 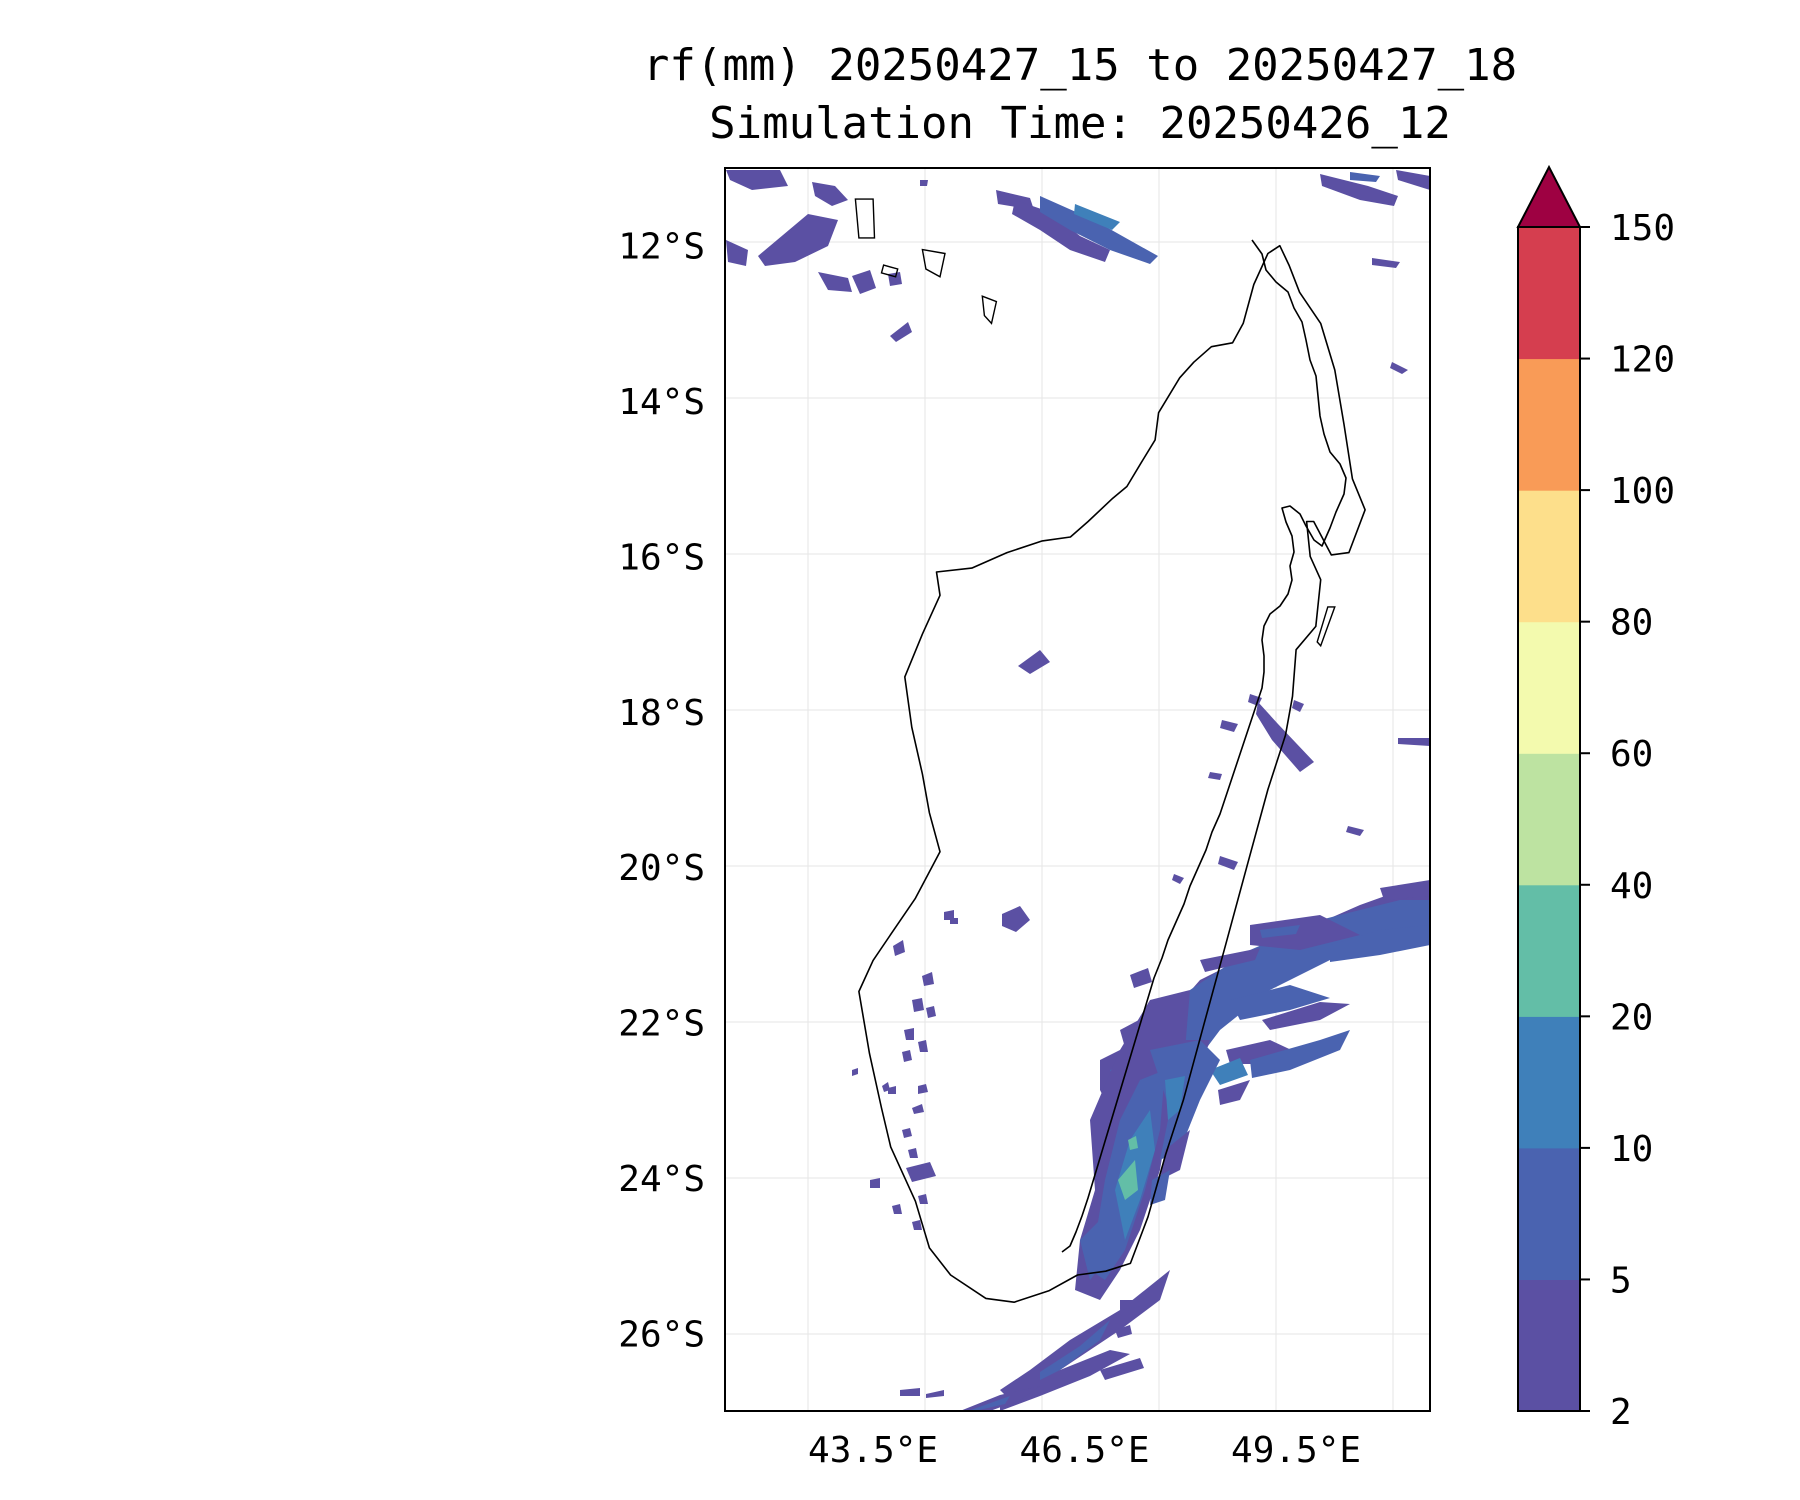 I want to click on colorbar-tick-label: 5, so click(x=1621, y=1280).